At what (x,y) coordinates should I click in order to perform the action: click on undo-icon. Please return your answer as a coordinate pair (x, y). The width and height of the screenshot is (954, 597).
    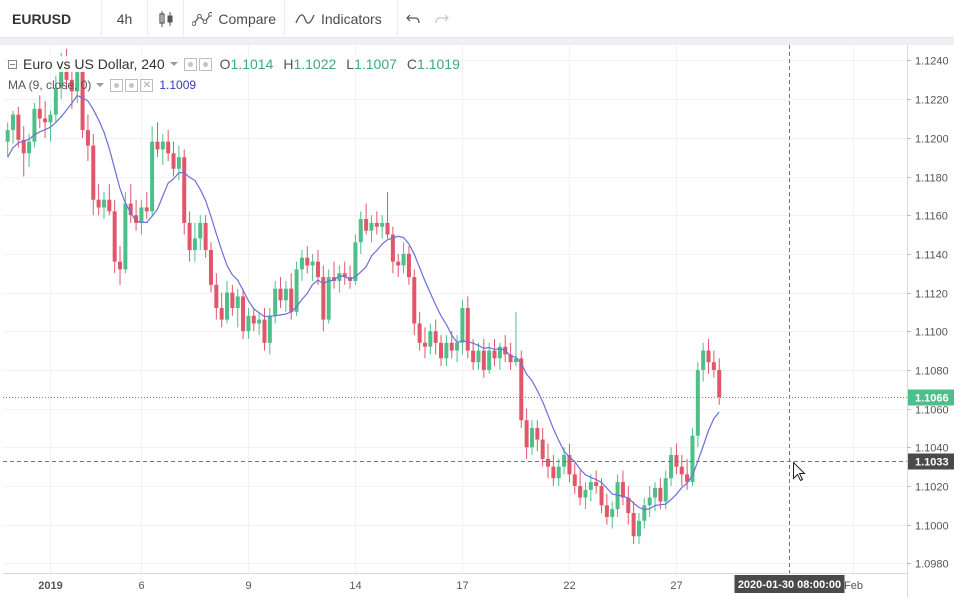
    Looking at the image, I should click on (412, 18).